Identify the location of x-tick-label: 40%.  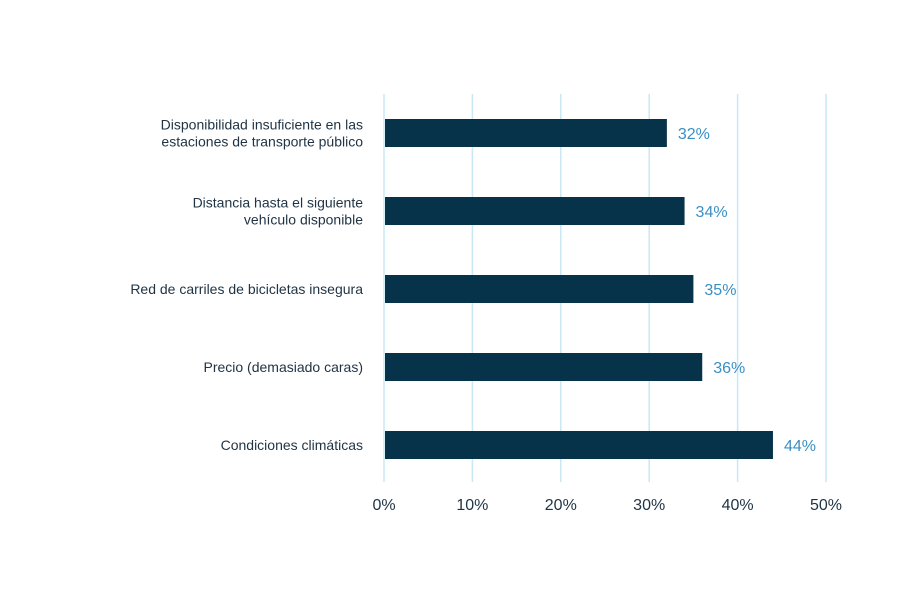
(738, 505).